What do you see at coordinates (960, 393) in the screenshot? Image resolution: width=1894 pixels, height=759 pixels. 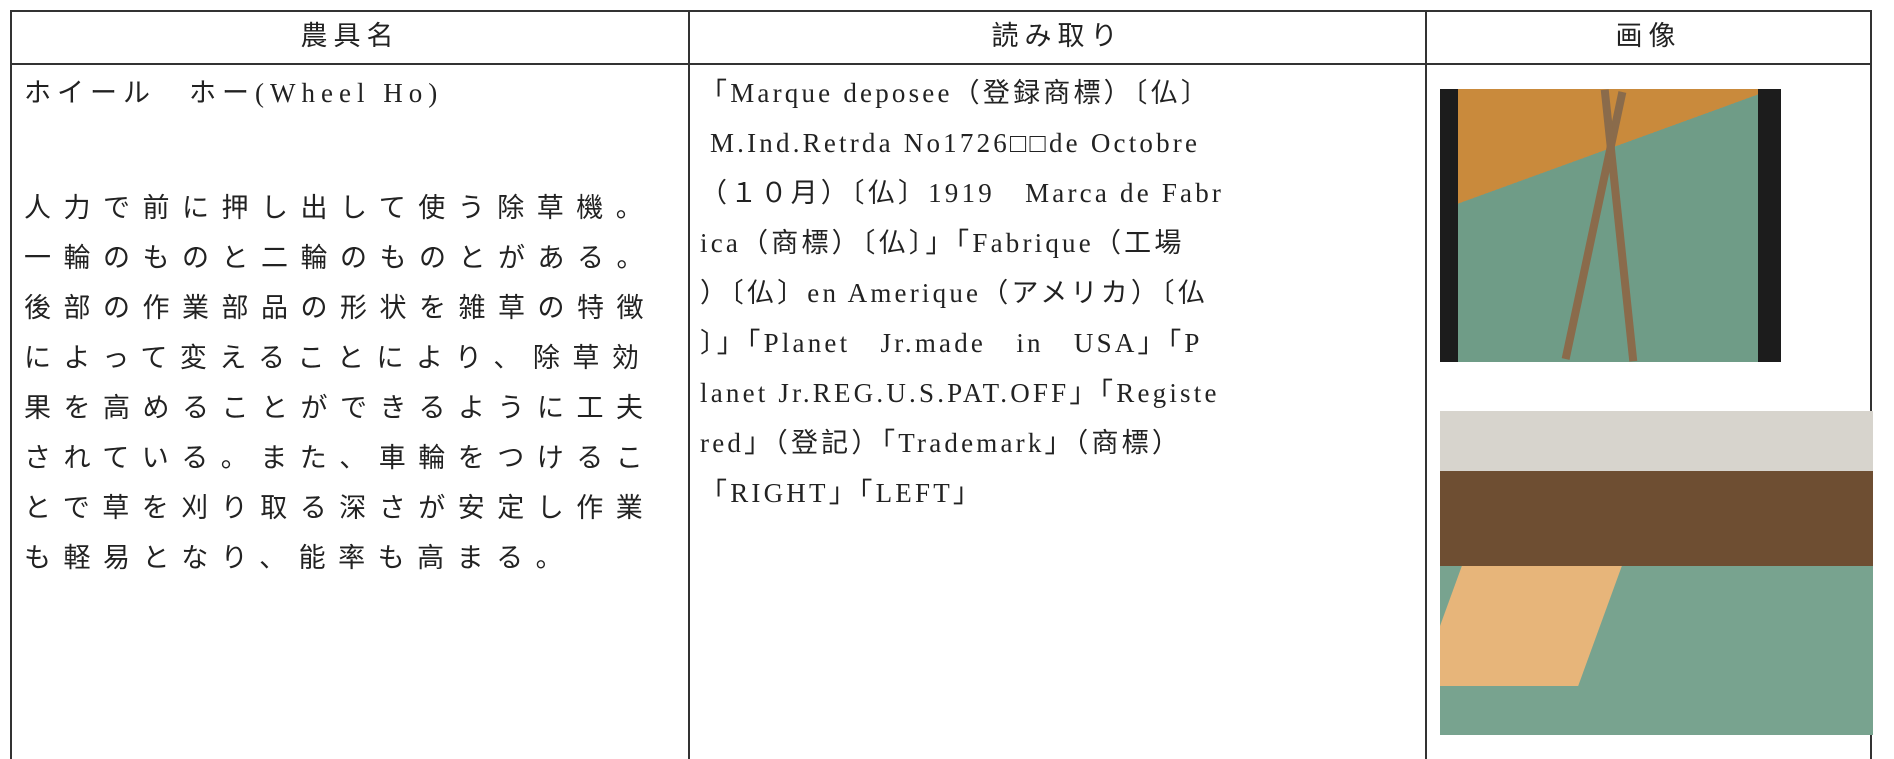 I see `text-line: lanet Jr.REG.U.S.PAT.OFF」「Registe` at bounding box center [960, 393].